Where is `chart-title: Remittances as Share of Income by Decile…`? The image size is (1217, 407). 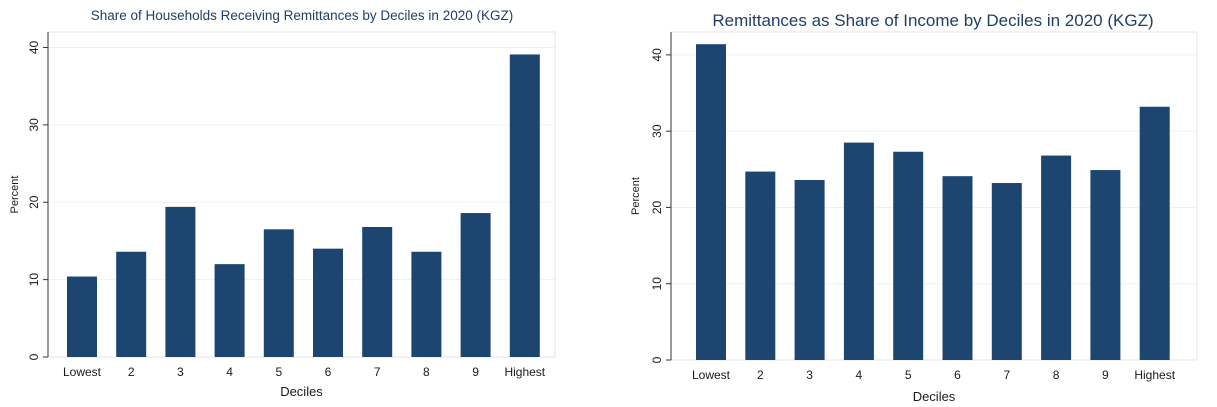
chart-title: Remittances as Share of Income by Decile… is located at coordinates (932, 20).